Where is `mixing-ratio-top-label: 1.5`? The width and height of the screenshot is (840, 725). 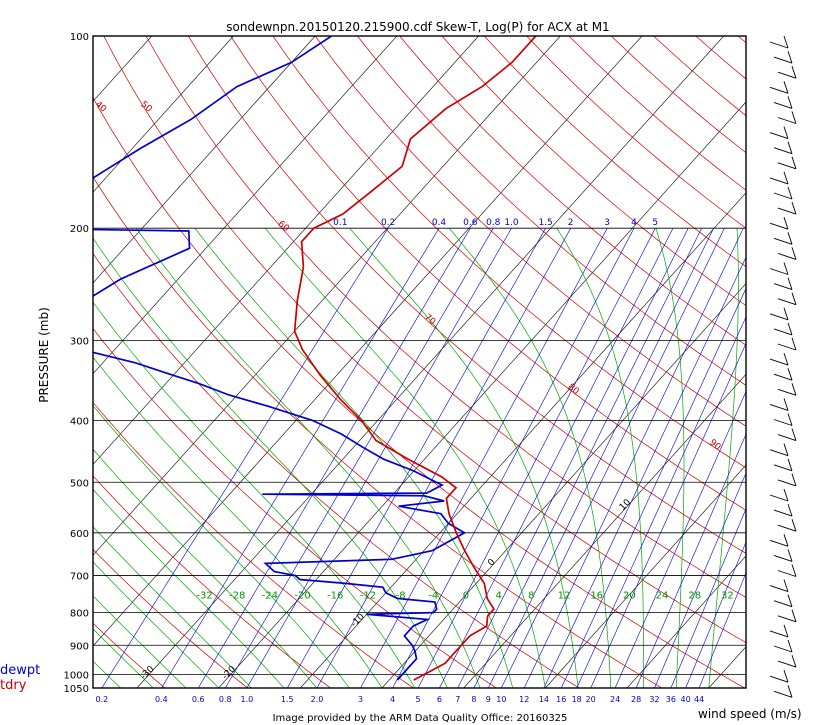 mixing-ratio-top-label: 1.5 is located at coordinates (545, 223).